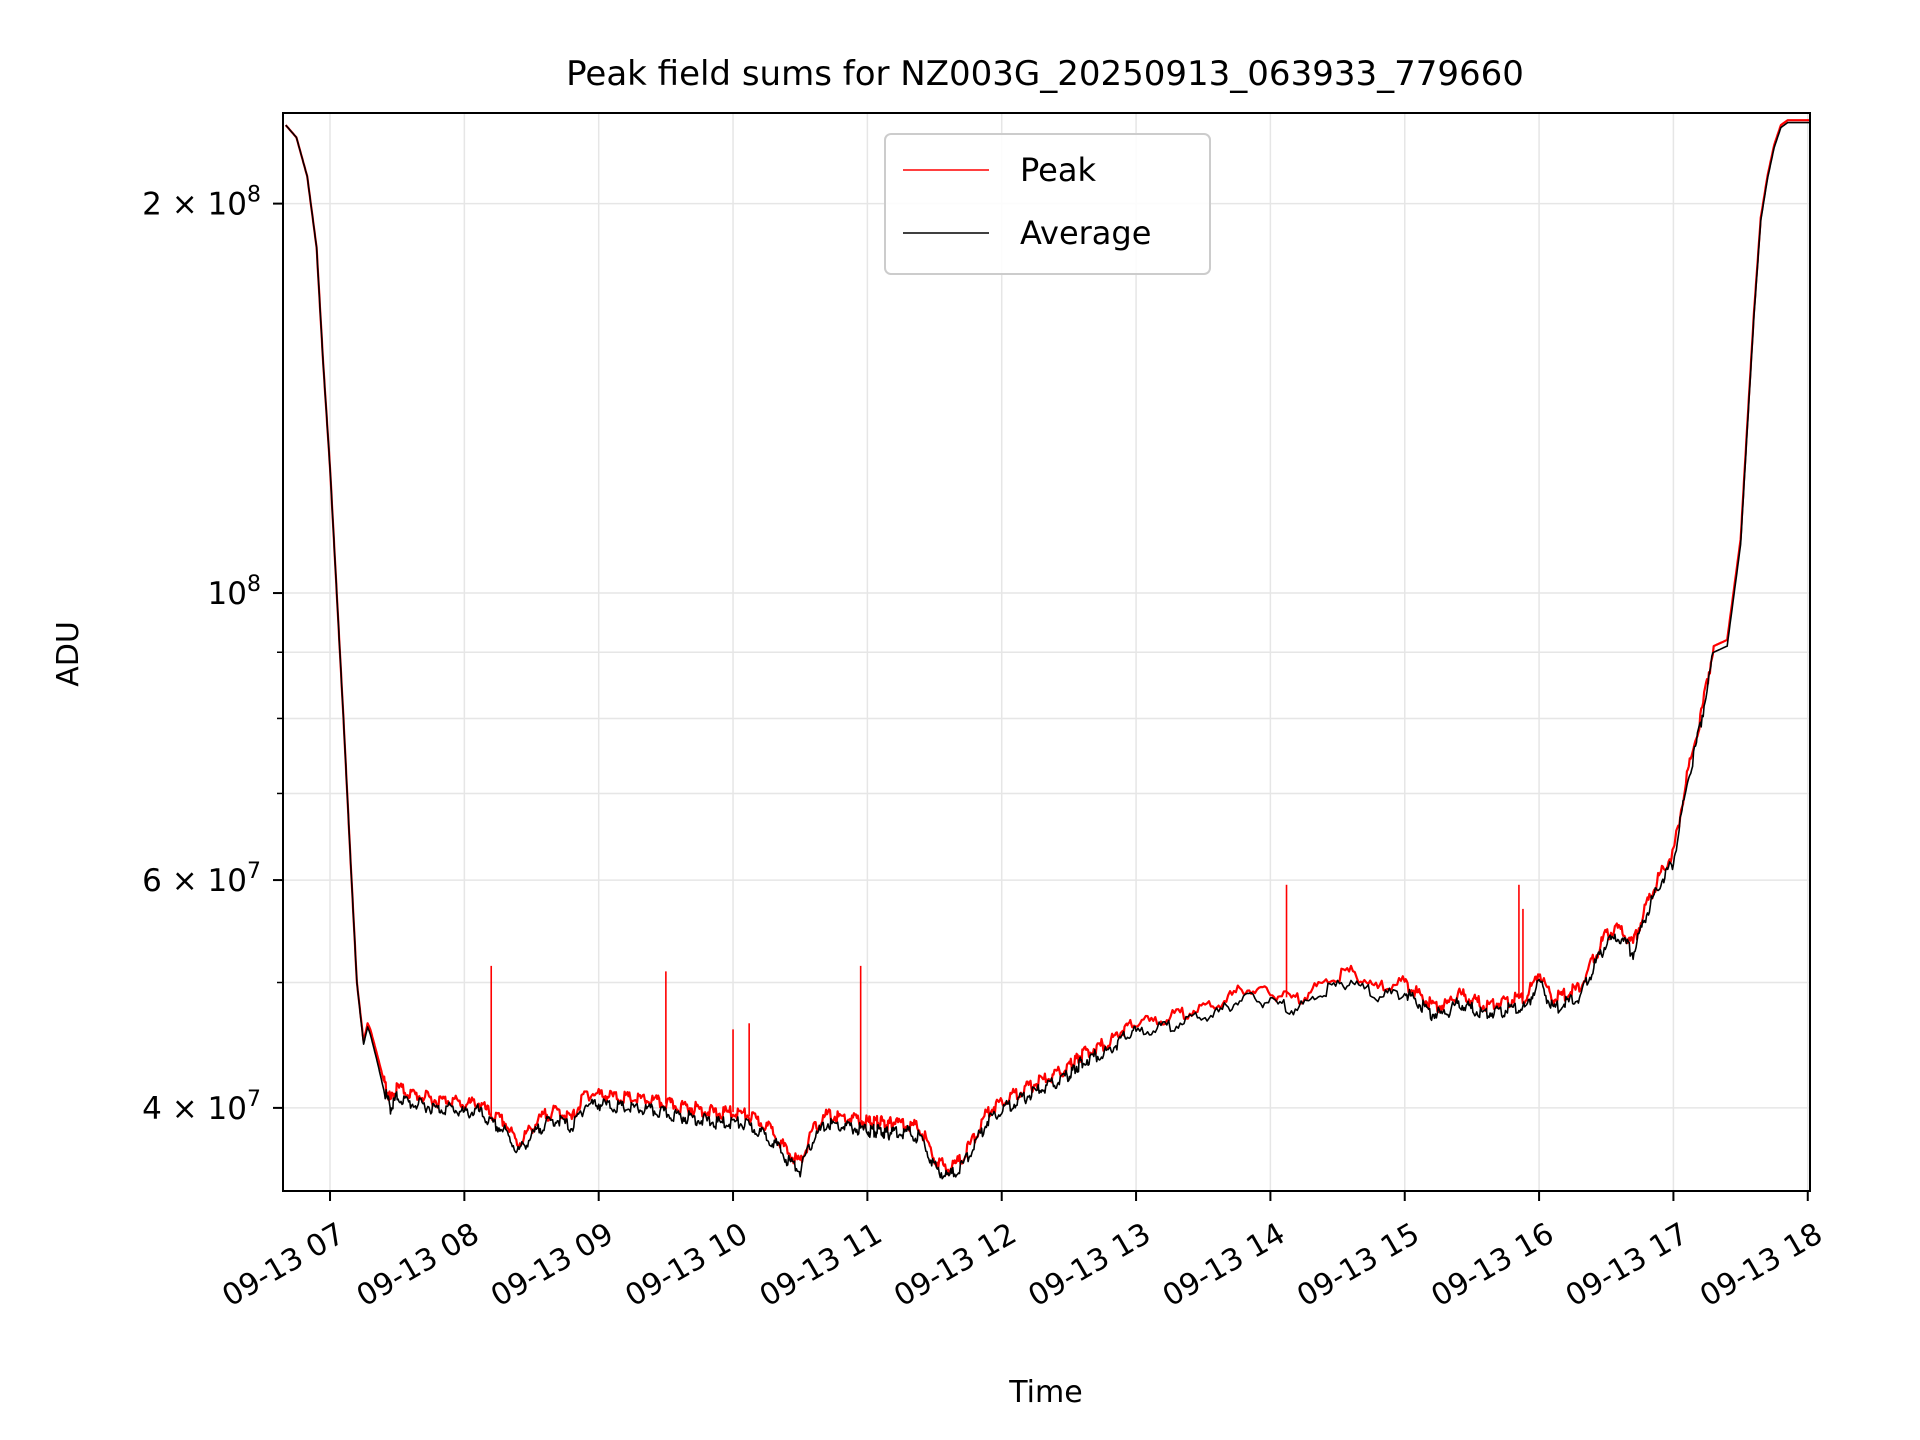  I want to click on y-tick-label-base: 10, so click(227, 594).